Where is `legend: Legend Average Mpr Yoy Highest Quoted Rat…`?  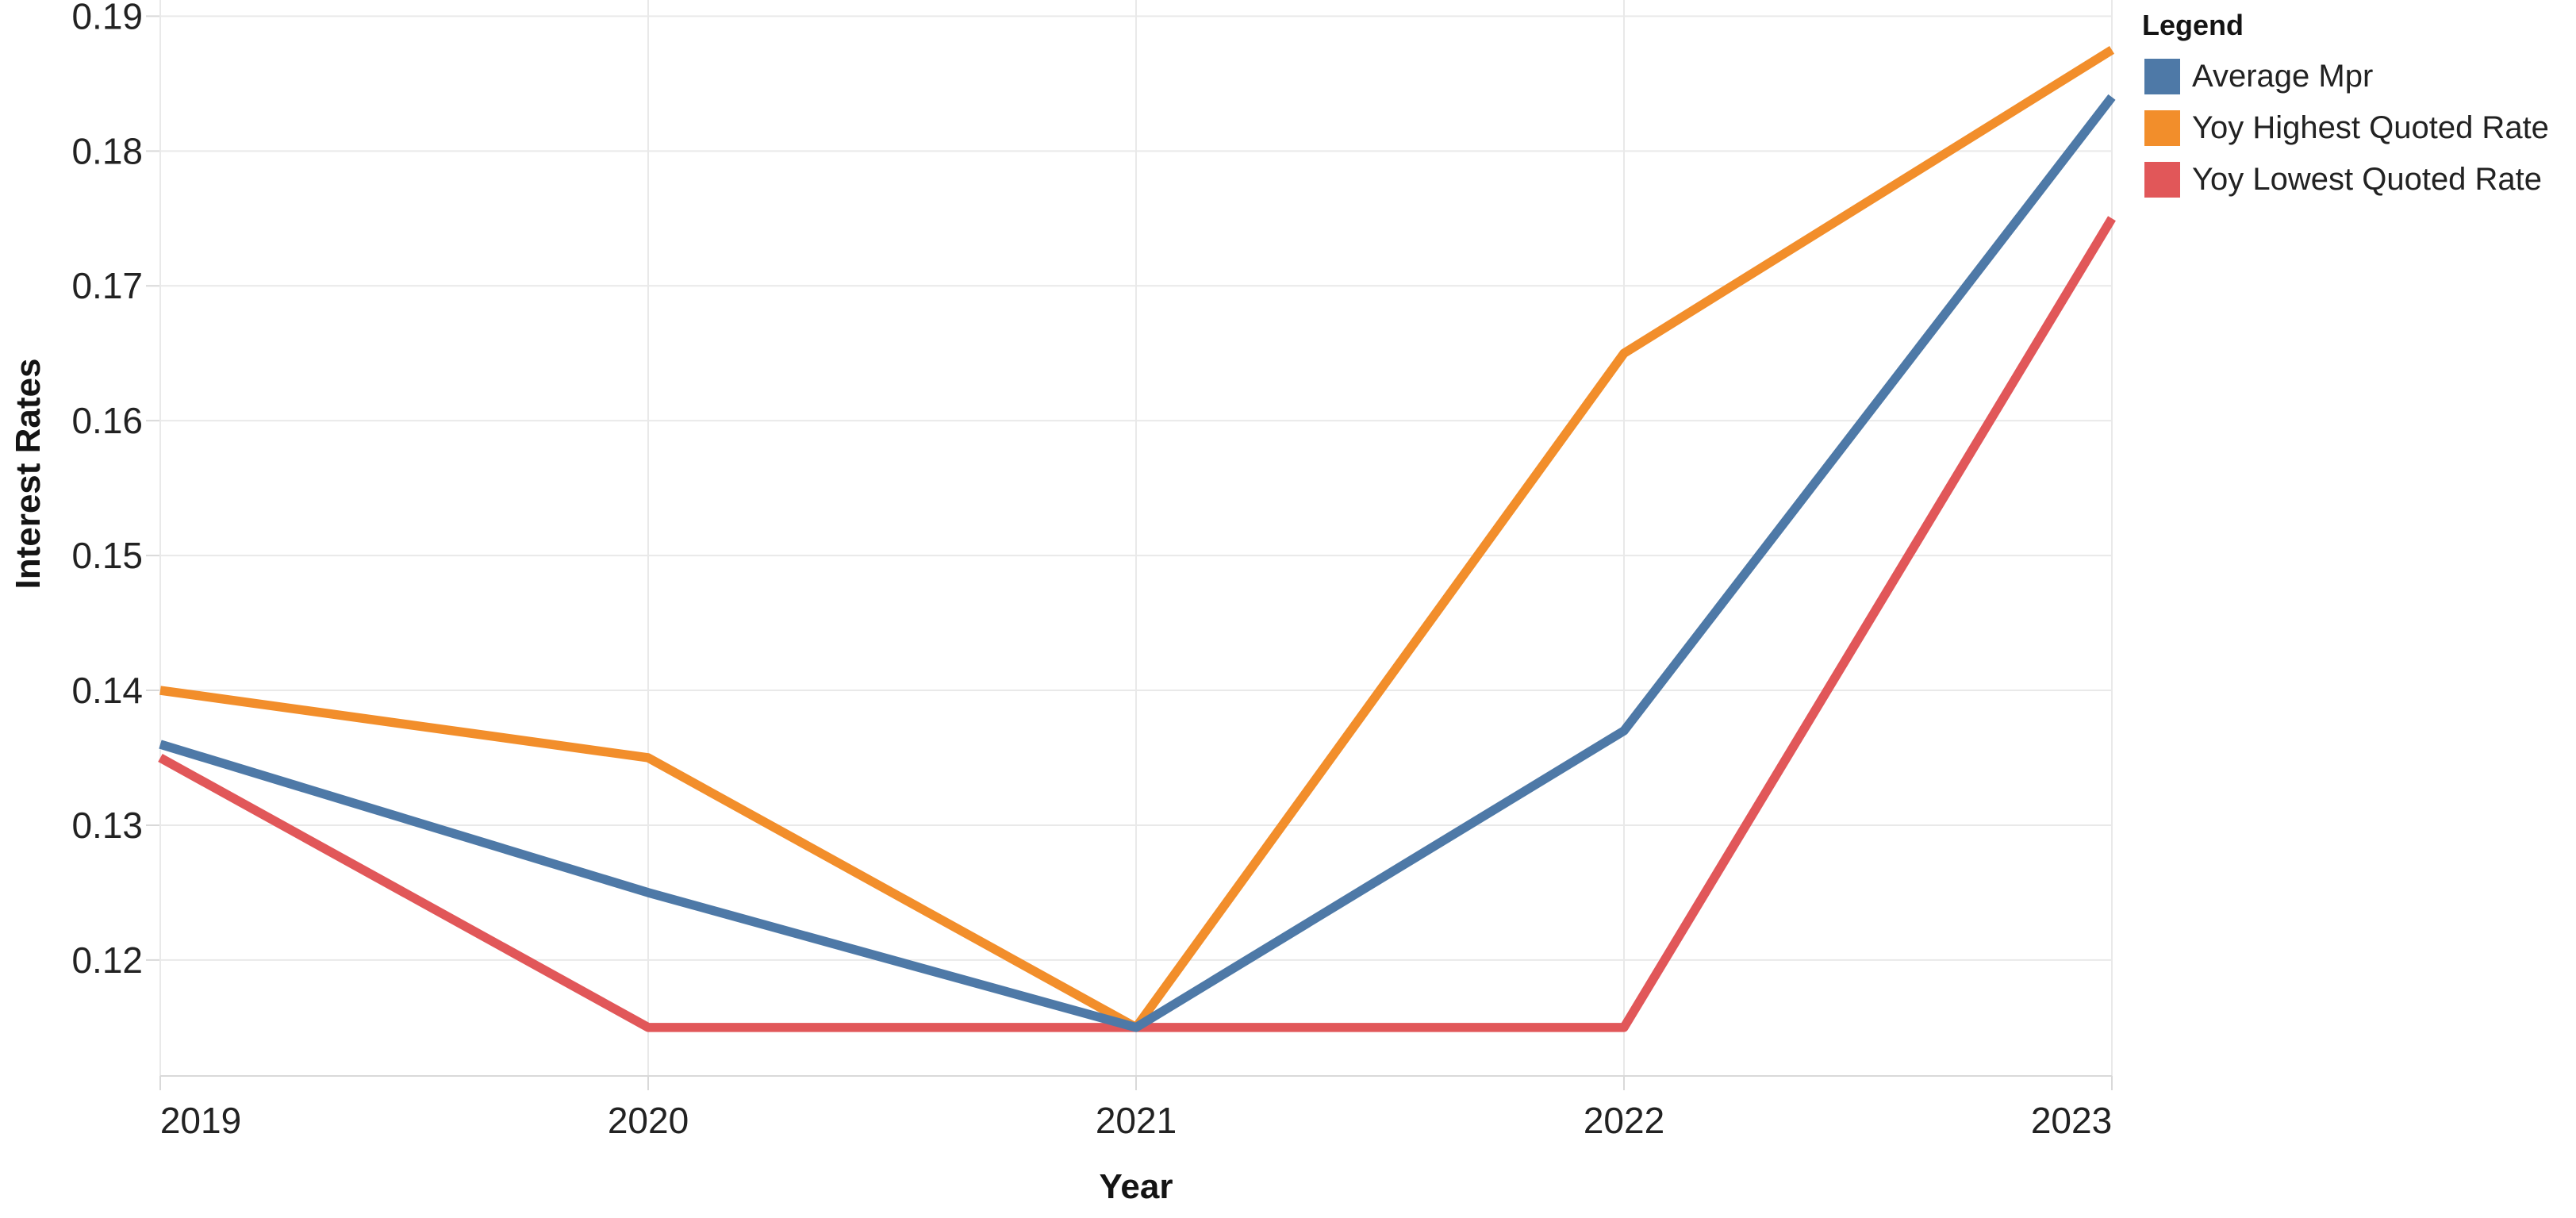 legend: Legend Average Mpr Yoy Highest Quoted Rat… is located at coordinates (2356, 103).